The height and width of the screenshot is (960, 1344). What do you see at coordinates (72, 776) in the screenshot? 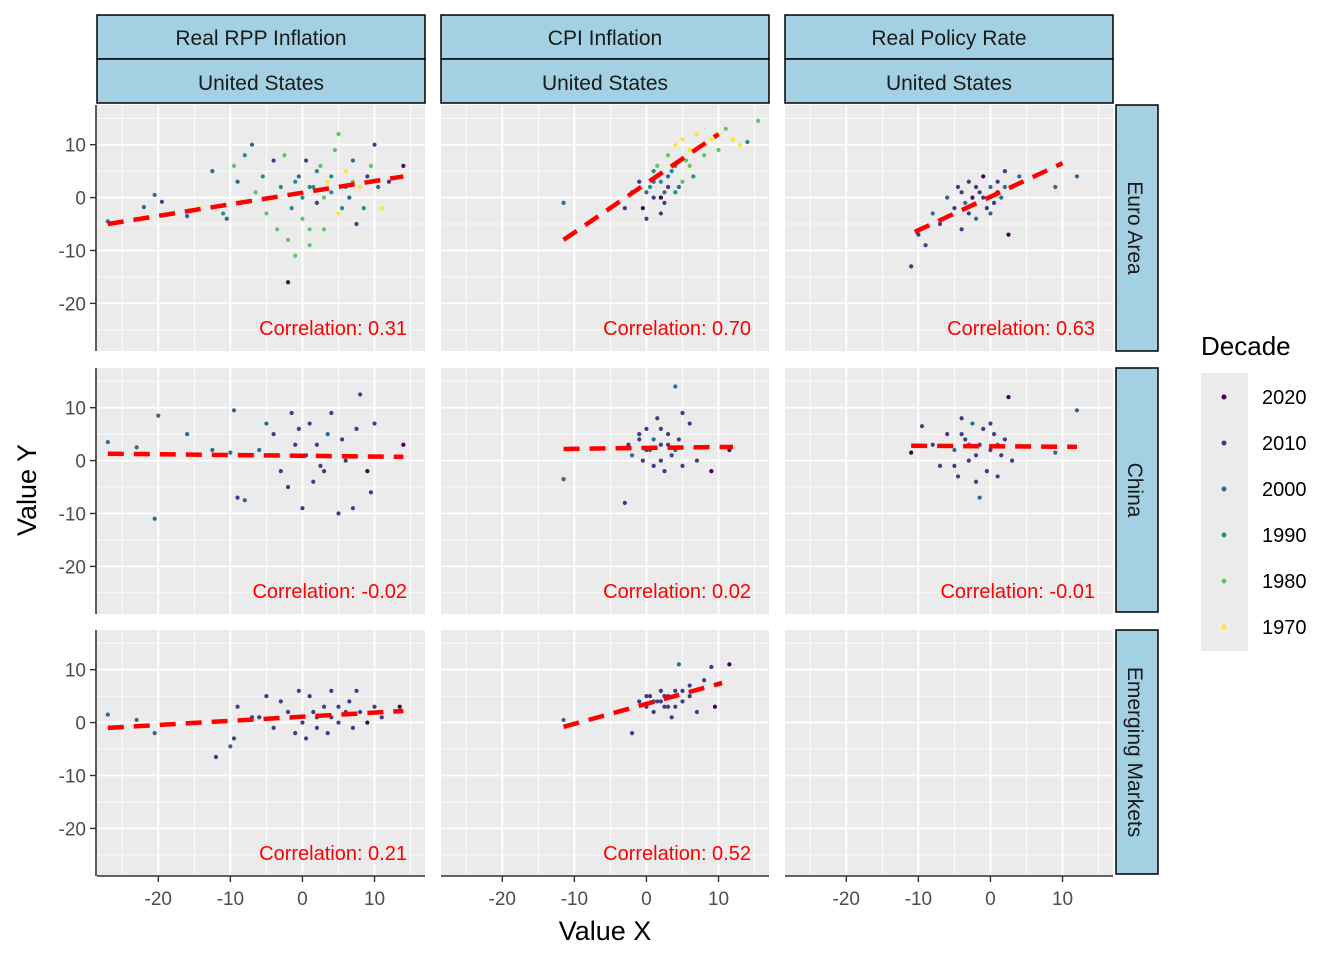
I see `y-tick-label: -10` at bounding box center [72, 776].